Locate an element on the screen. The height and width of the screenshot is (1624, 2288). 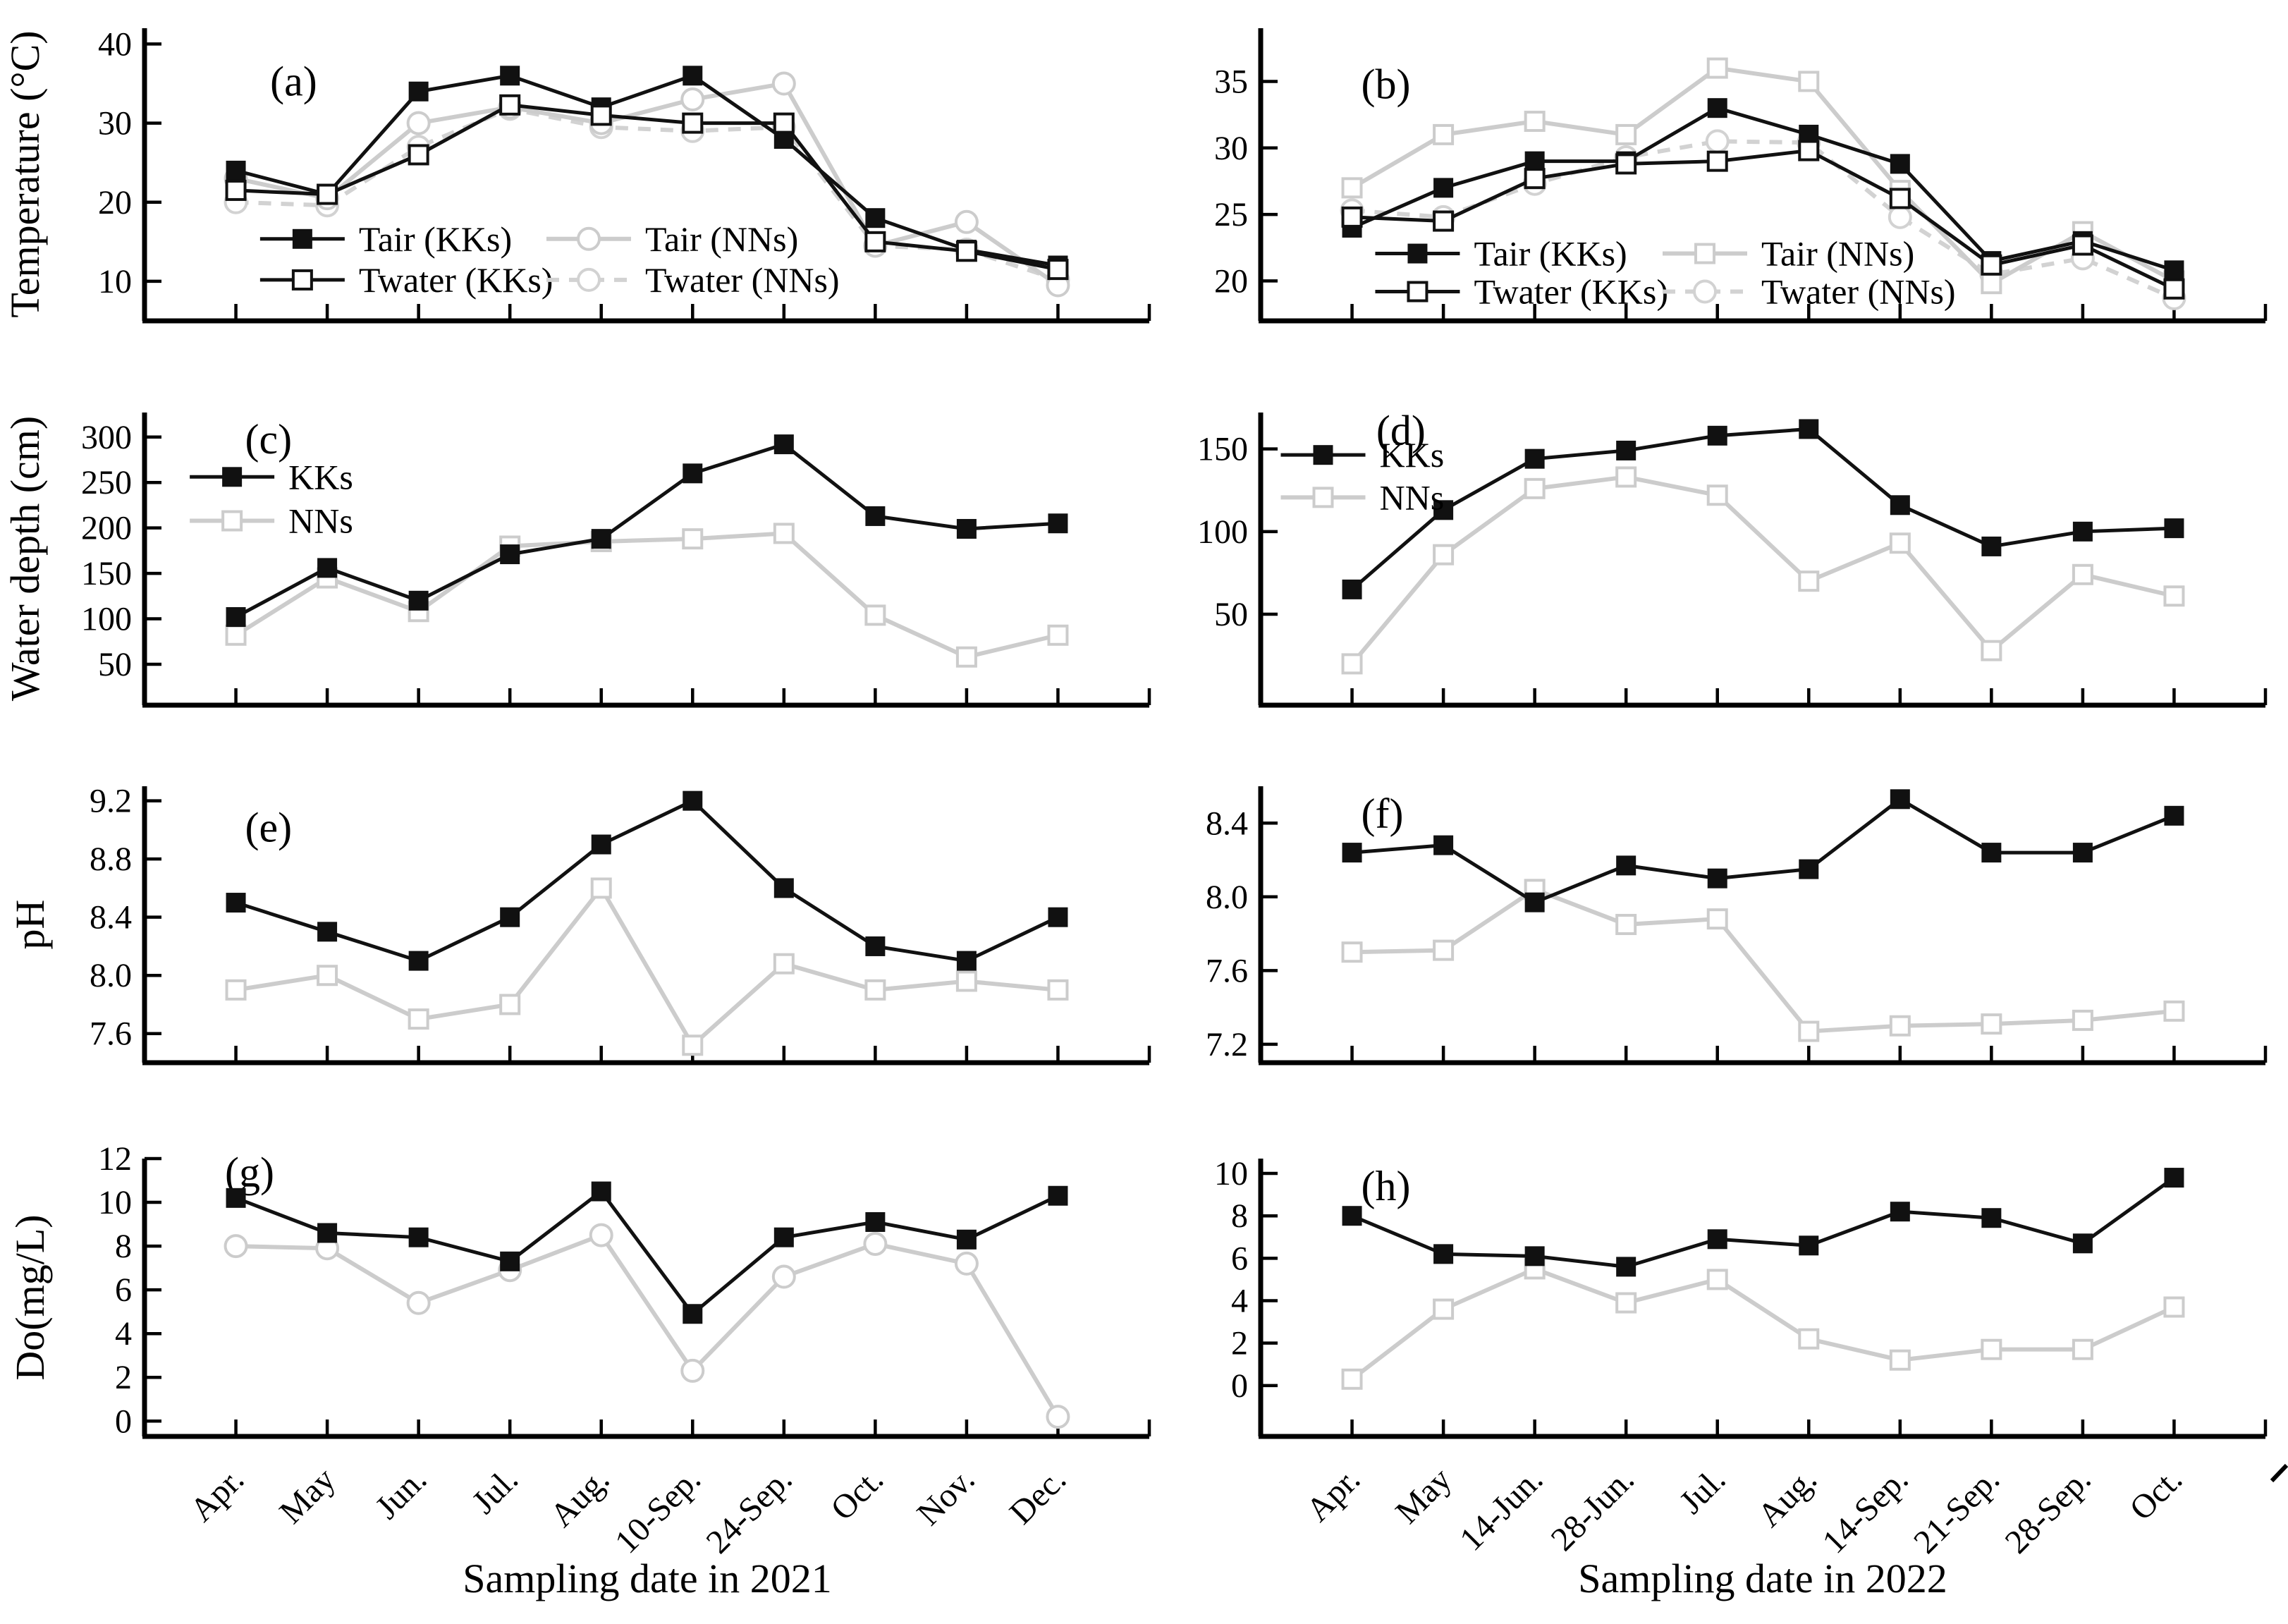
series-g-kks is located at coordinates (647, 1252).